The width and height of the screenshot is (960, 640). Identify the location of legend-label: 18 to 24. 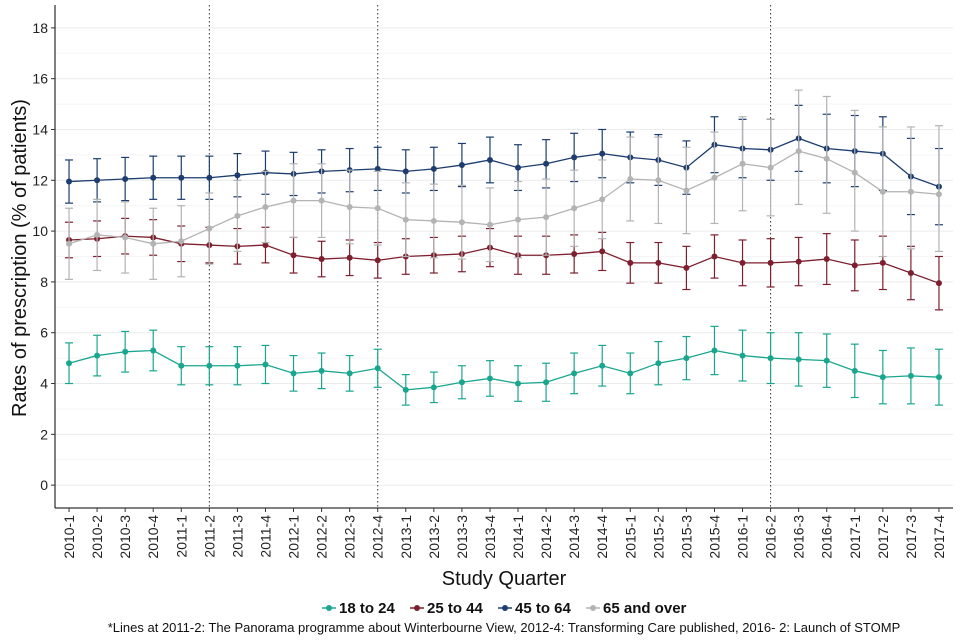
(367, 608).